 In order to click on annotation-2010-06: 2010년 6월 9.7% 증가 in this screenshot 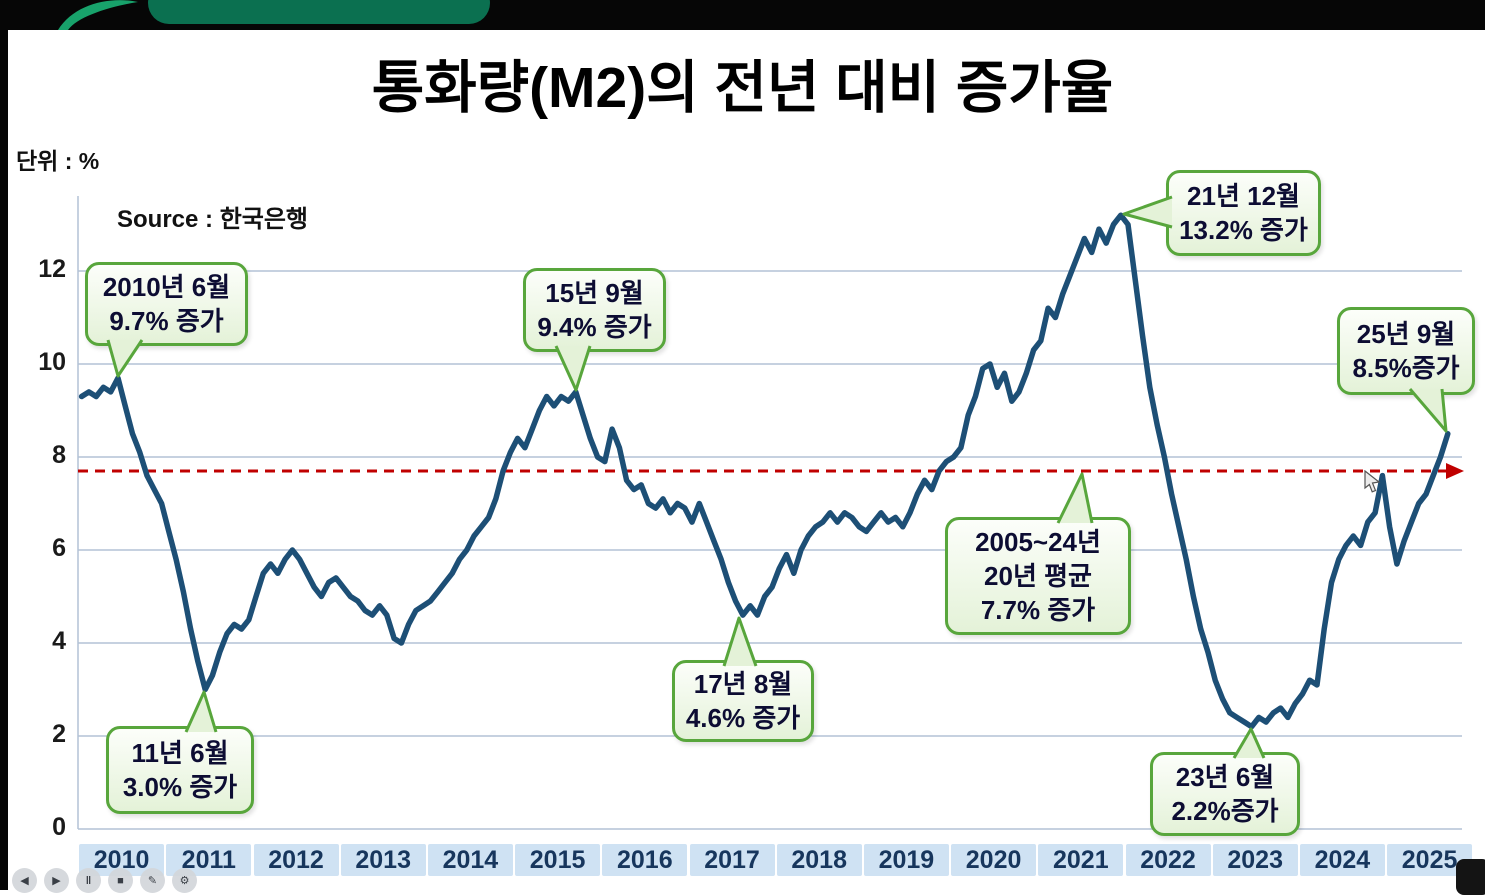, I will do `click(166, 304)`.